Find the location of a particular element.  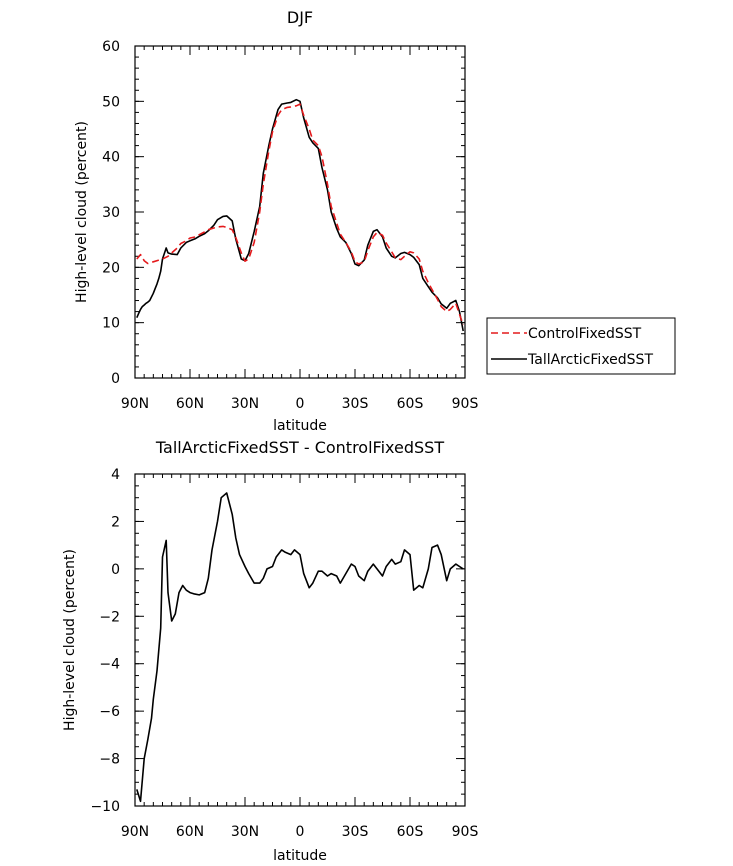

y-tick-label: 60 is located at coordinates (111, 47).